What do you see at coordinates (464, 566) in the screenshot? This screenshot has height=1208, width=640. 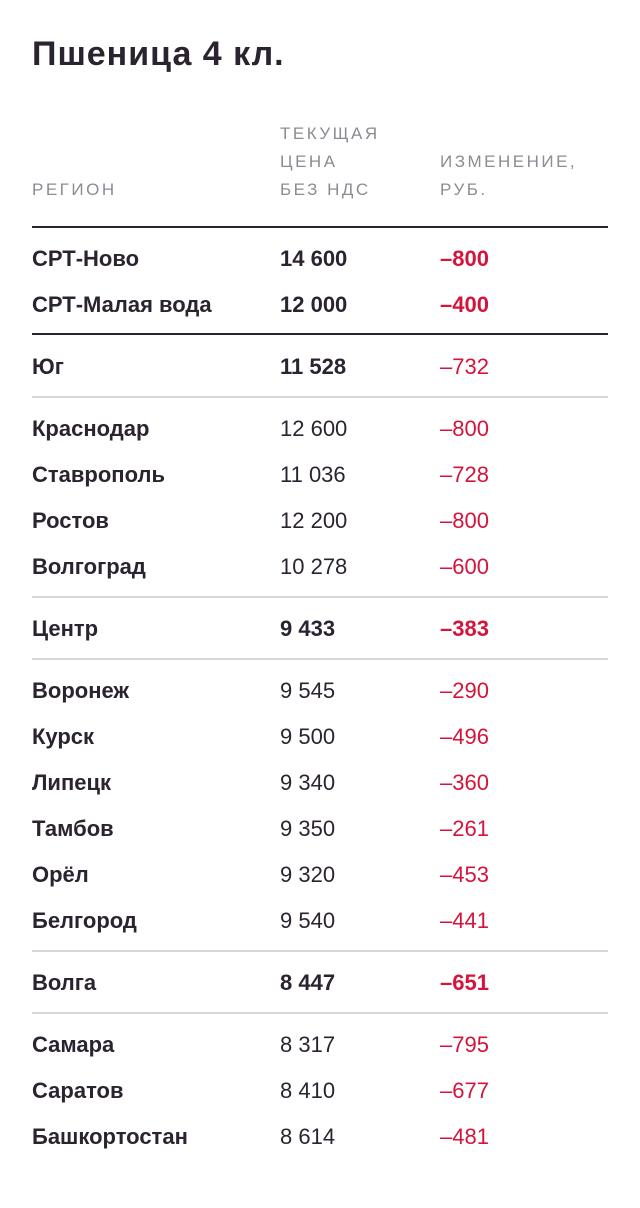 I see `change-cell: –600` at bounding box center [464, 566].